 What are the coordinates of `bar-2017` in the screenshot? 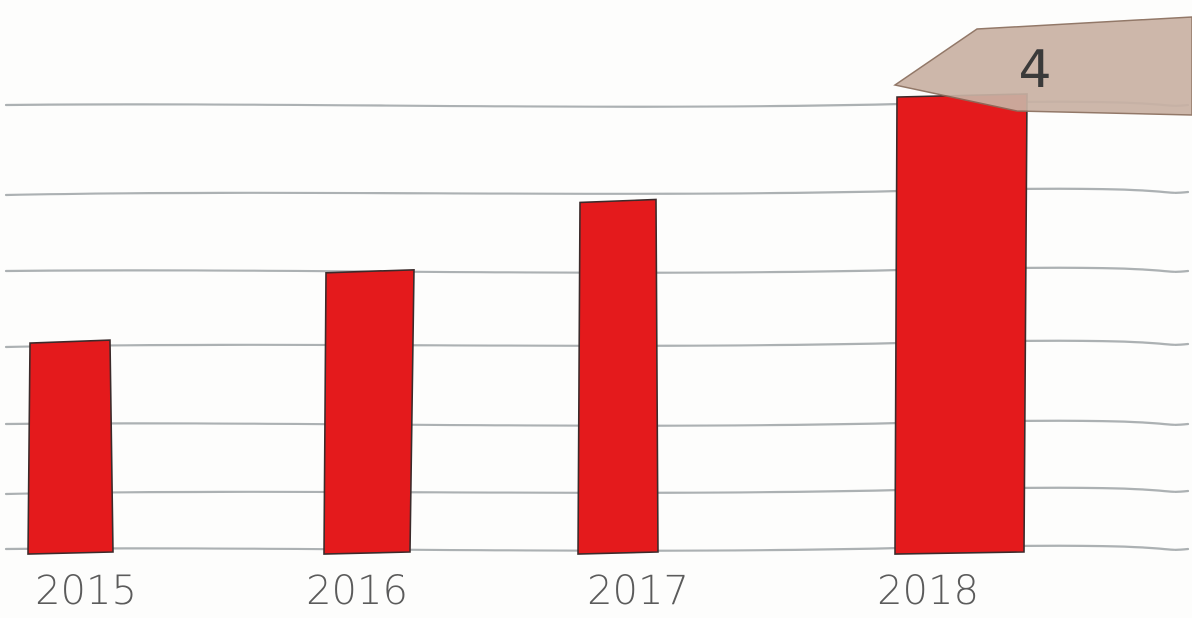 It's located at (618, 376).